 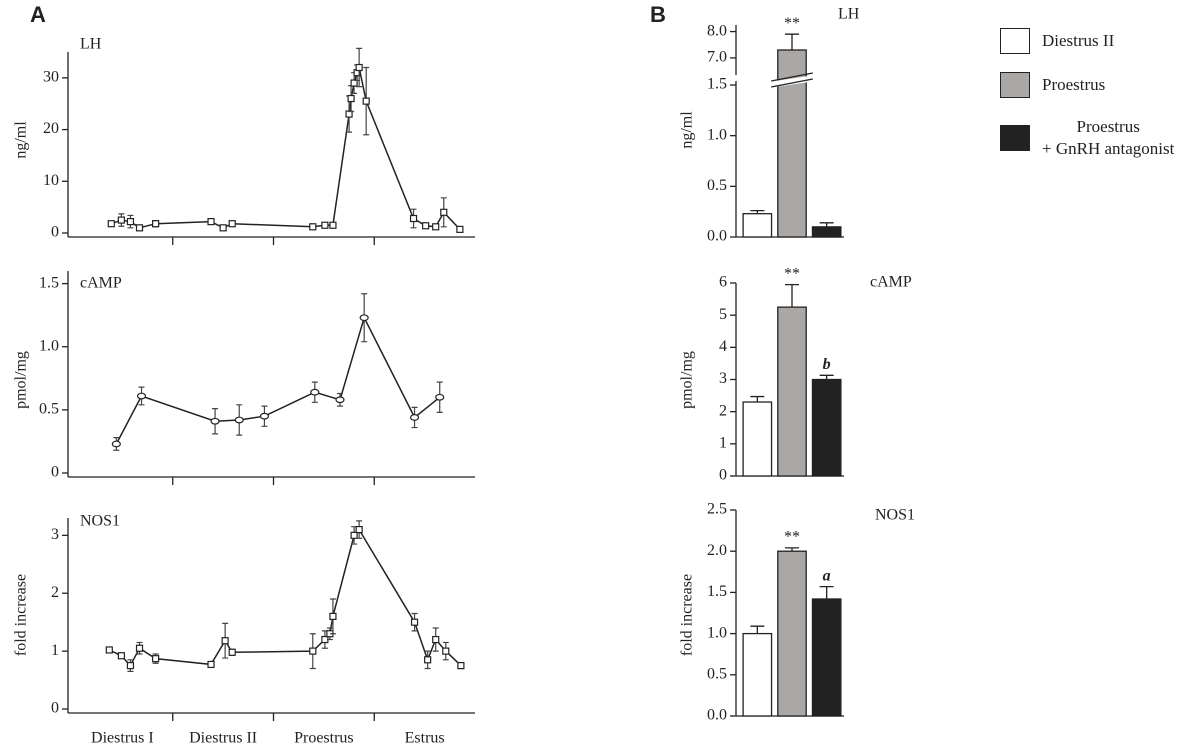 I want to click on x-category-label: Diestrus I, so click(x=122, y=738).